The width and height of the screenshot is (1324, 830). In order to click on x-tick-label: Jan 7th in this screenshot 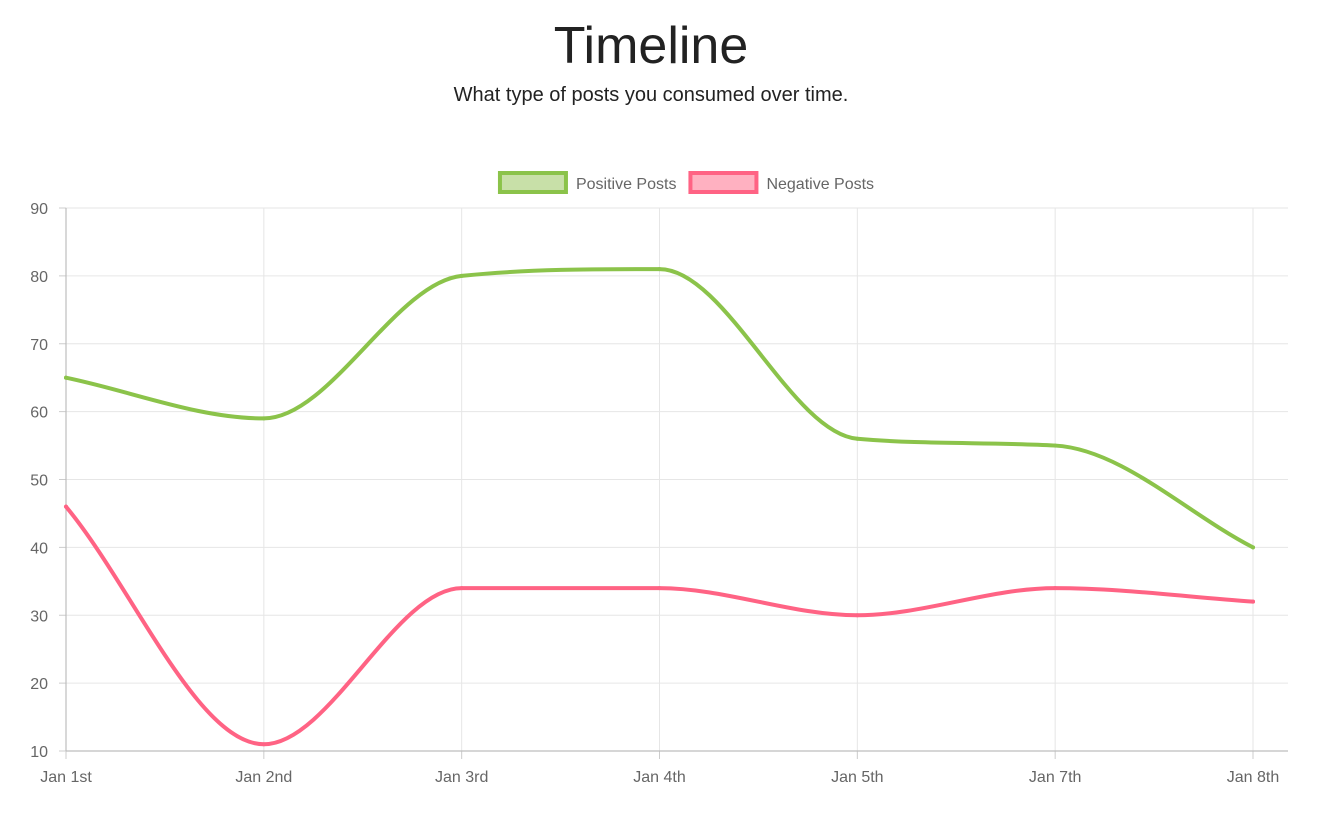, I will do `click(1055, 777)`.